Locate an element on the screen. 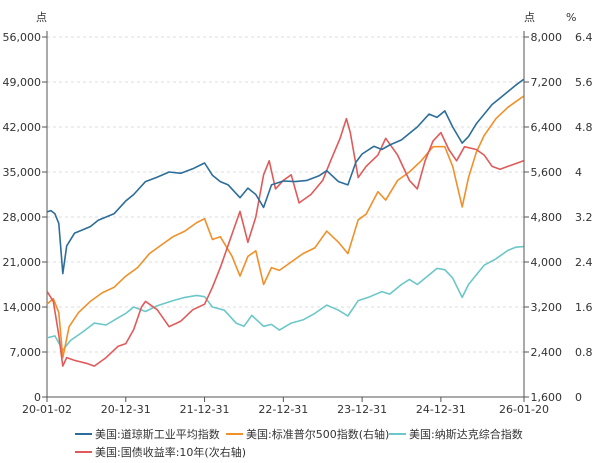  x-axis-tick-label: 23-12-31 is located at coordinates (362, 409).